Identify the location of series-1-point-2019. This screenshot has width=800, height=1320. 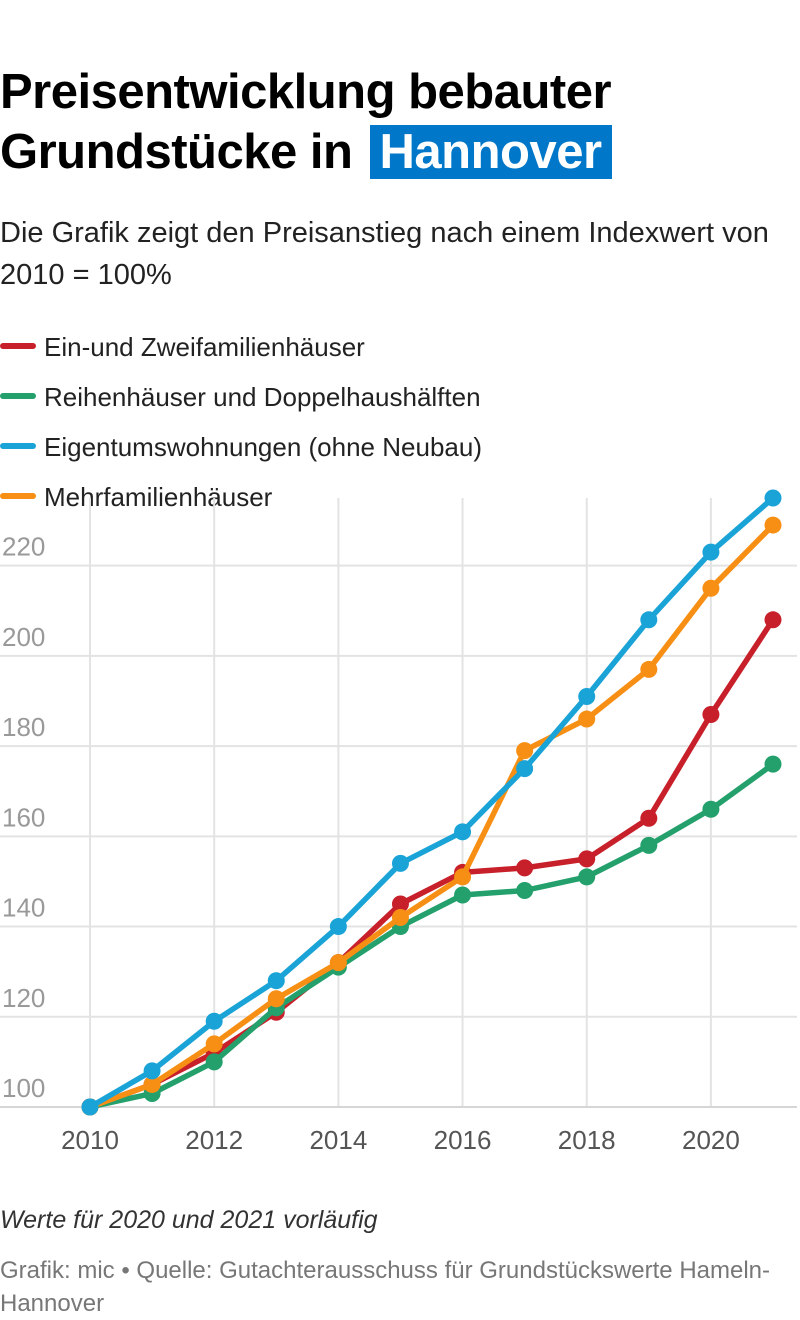
(649, 818).